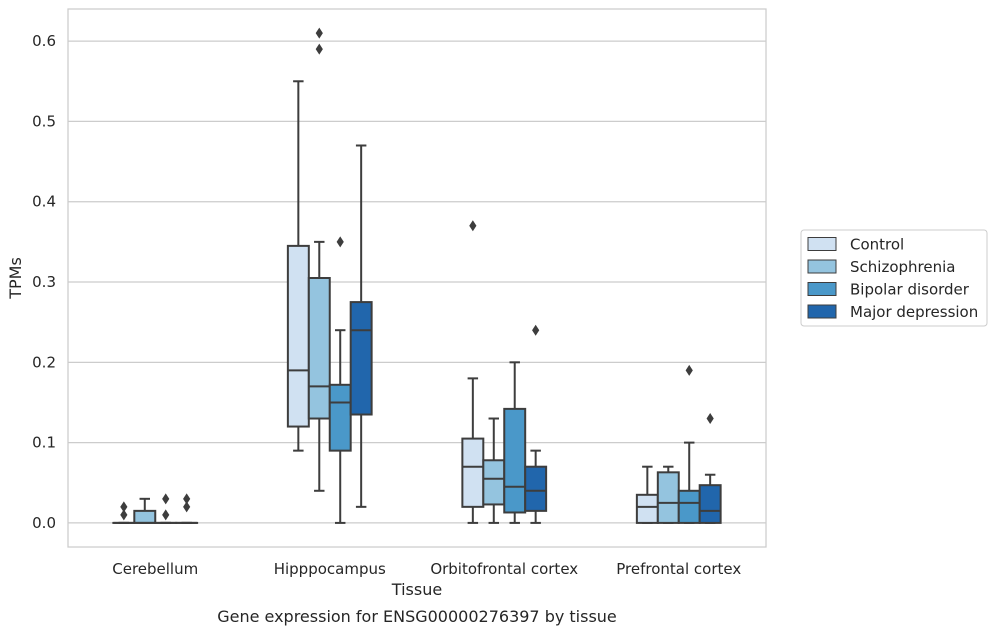  What do you see at coordinates (416, 589) in the screenshot?
I see `x-axis-title: Tissue` at bounding box center [416, 589].